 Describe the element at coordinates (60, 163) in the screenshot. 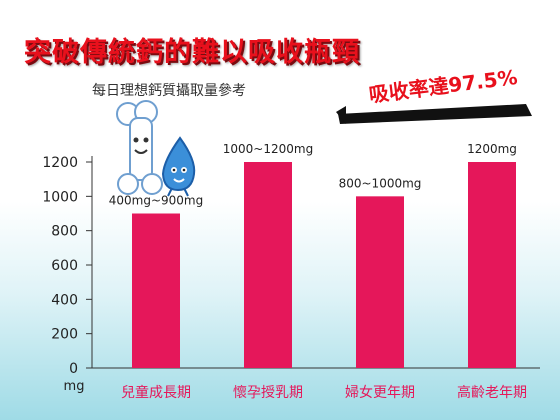

I see `y-tick-label: 1200` at that location.